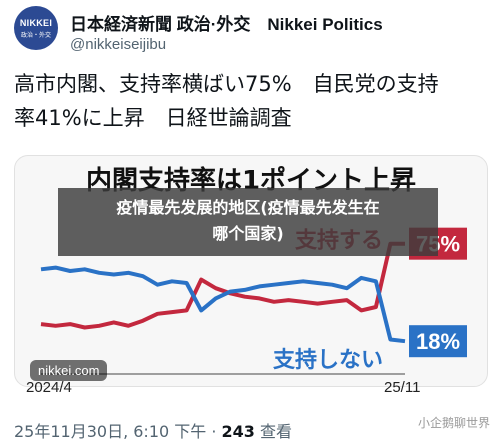  I want to click on views-label: 查看, so click(273, 431).